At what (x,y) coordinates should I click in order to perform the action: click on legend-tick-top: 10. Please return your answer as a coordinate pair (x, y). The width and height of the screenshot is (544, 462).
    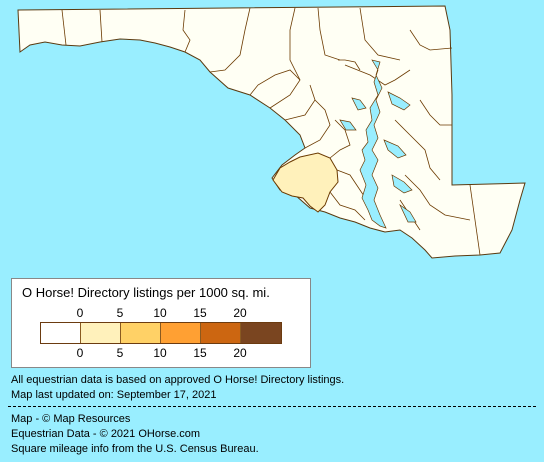
    Looking at the image, I should click on (160, 313).